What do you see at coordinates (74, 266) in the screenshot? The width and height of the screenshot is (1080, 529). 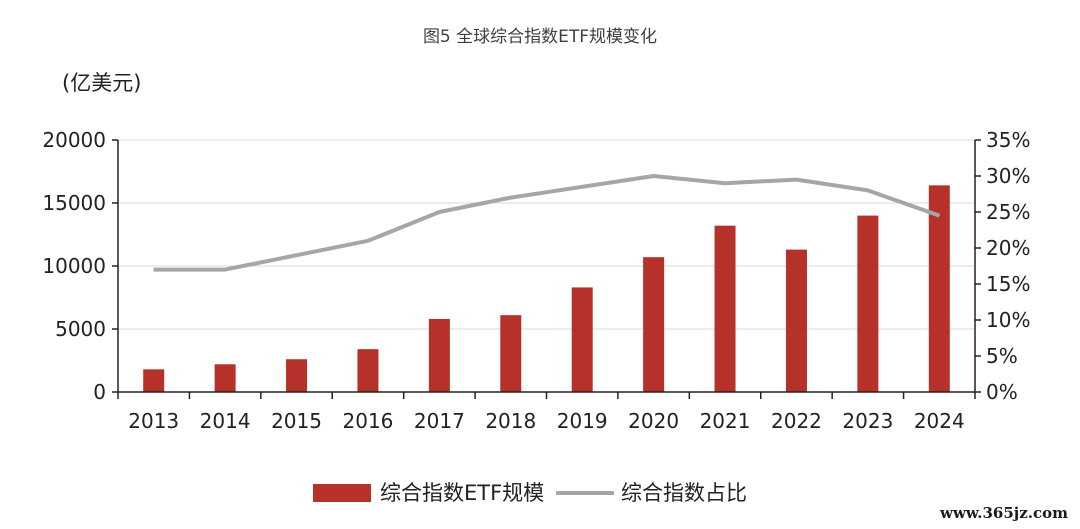 I see `left-tick-label: 10000` at bounding box center [74, 266].